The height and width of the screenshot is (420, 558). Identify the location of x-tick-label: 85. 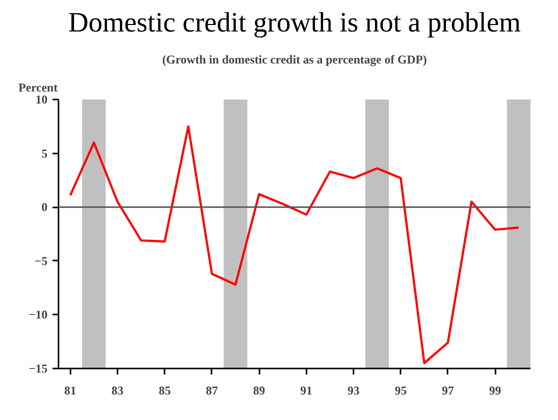
(164, 391).